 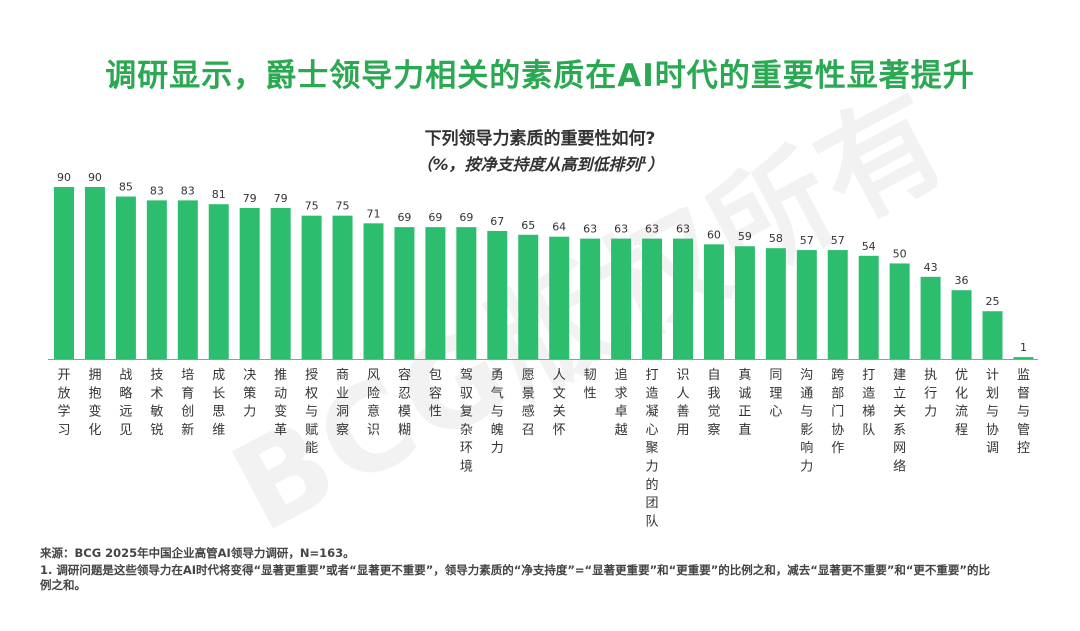 What do you see at coordinates (435, 394) in the screenshot?
I see `category-label: 包容性` at bounding box center [435, 394].